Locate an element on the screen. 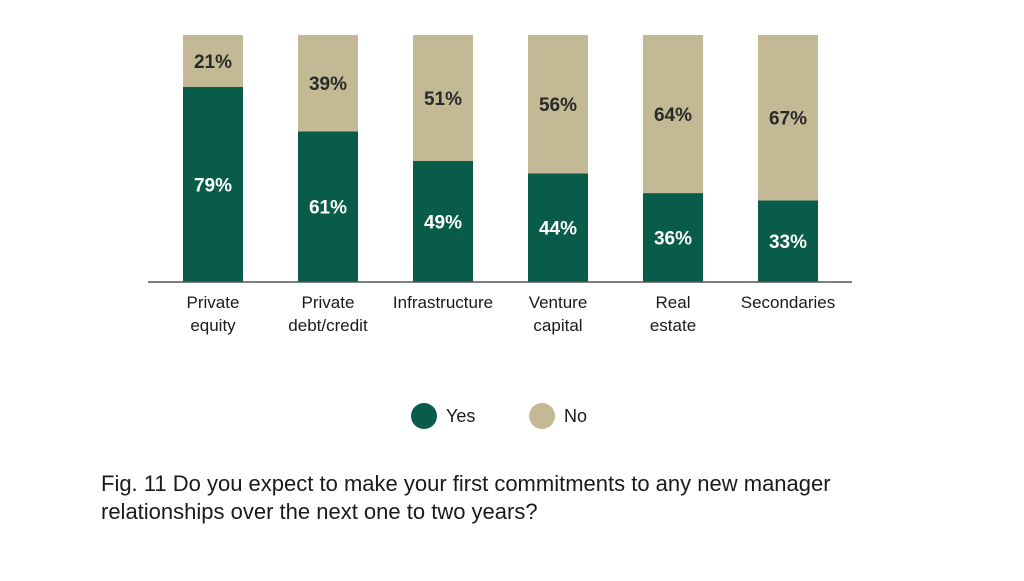  category-label-5-line-0: Secondaries is located at coordinates (788, 302).